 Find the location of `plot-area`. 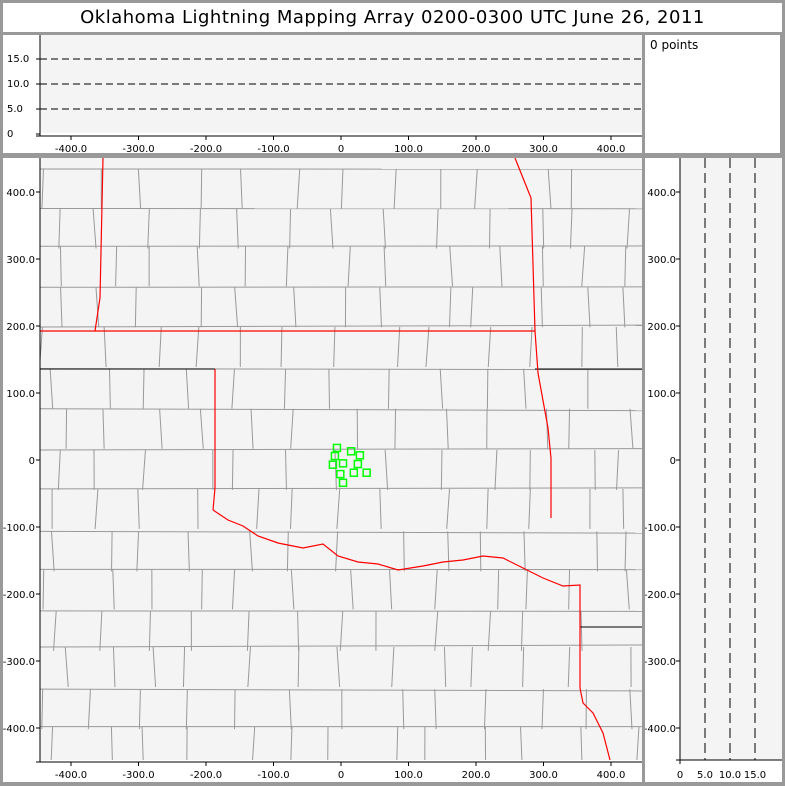

plot-area is located at coordinates (731, 459).